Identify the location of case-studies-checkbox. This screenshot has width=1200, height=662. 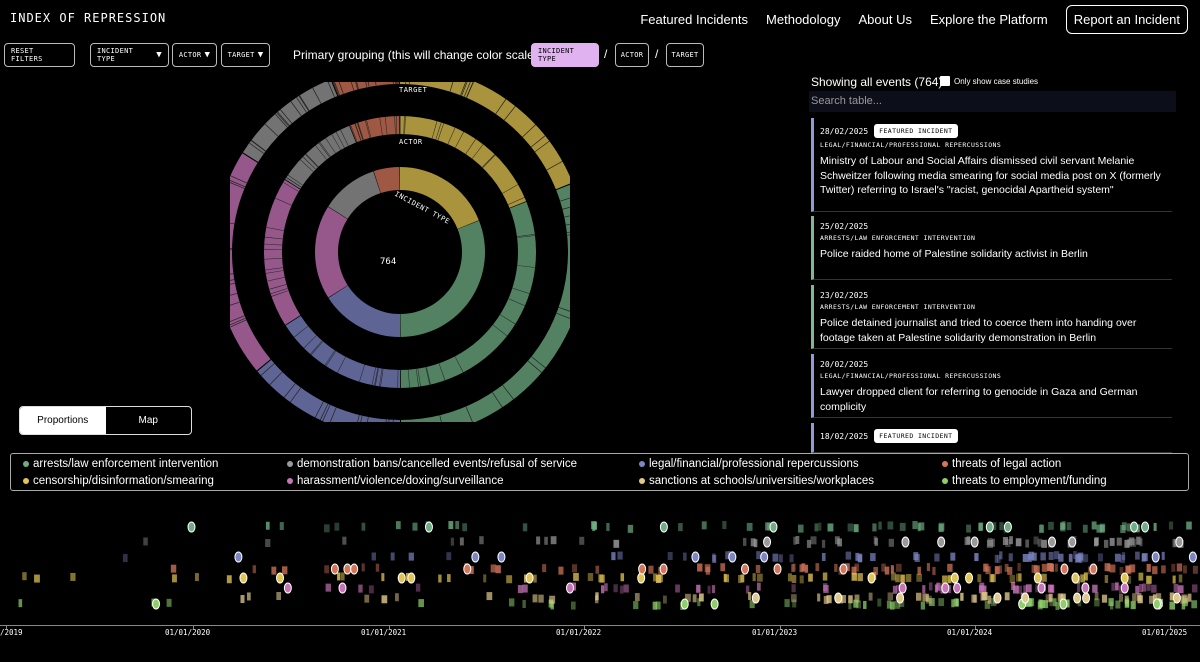
(945, 81).